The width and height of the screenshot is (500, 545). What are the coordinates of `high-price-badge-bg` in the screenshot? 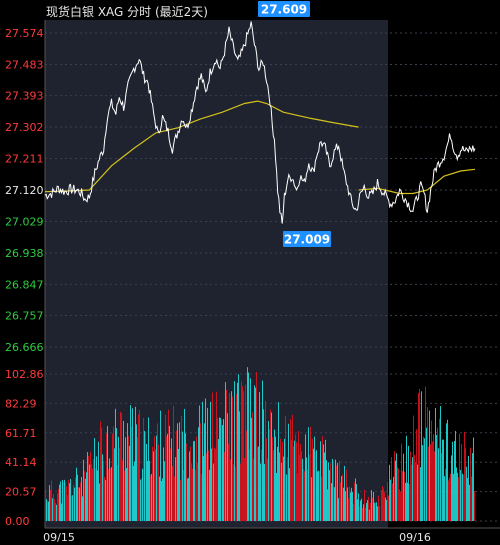 It's located at (284, 9).